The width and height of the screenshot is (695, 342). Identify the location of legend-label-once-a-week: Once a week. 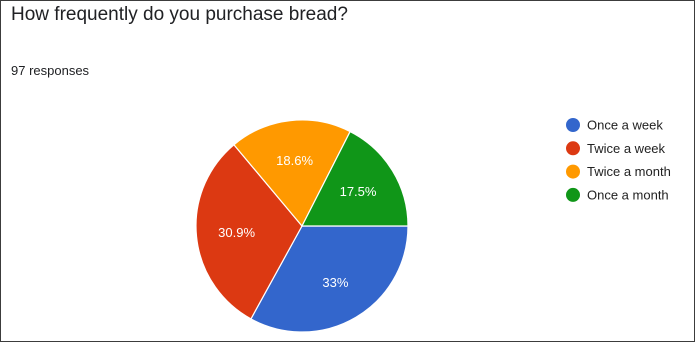
(625, 125).